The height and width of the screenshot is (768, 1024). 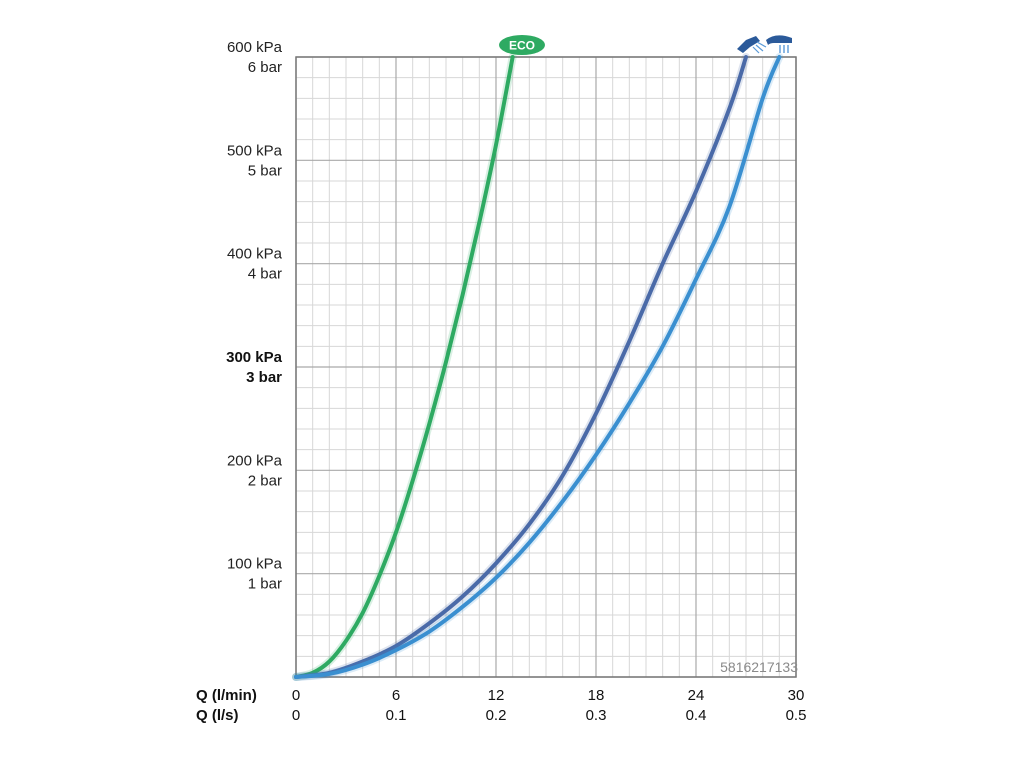 I want to click on y-tick-label-bar: 2 bar, so click(x=265, y=480).